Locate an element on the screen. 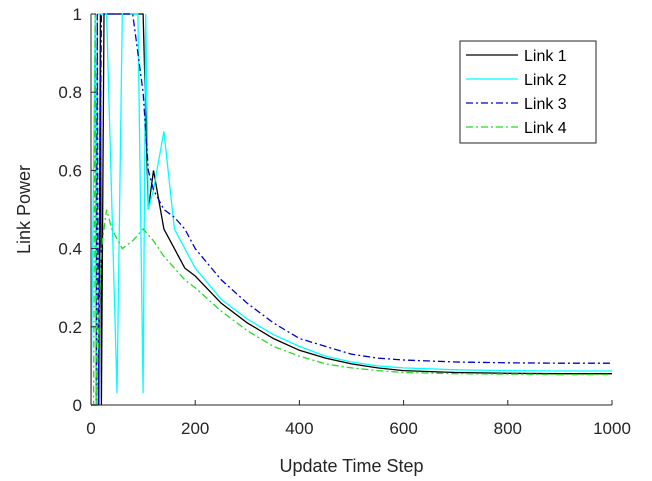 Image resolution: width=652 pixels, height=481 pixels. y-axis-label: Link Power is located at coordinates (24, 209).